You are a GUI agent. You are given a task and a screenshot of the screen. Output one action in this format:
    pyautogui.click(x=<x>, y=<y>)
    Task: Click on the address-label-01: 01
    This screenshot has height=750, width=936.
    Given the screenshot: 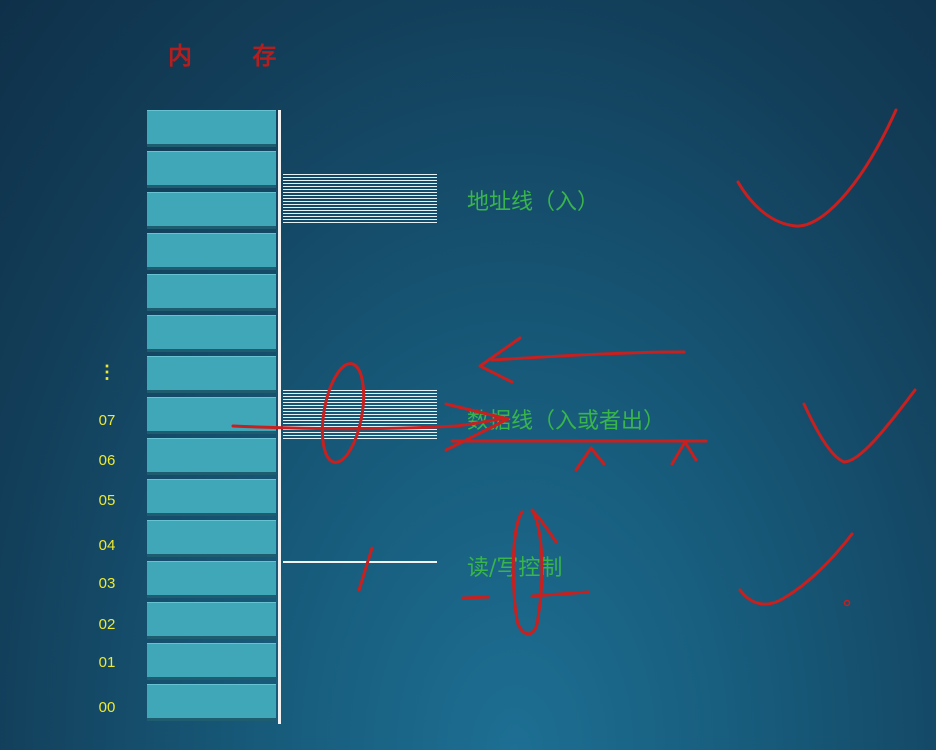 What is the action you would take?
    pyautogui.click(x=107, y=662)
    